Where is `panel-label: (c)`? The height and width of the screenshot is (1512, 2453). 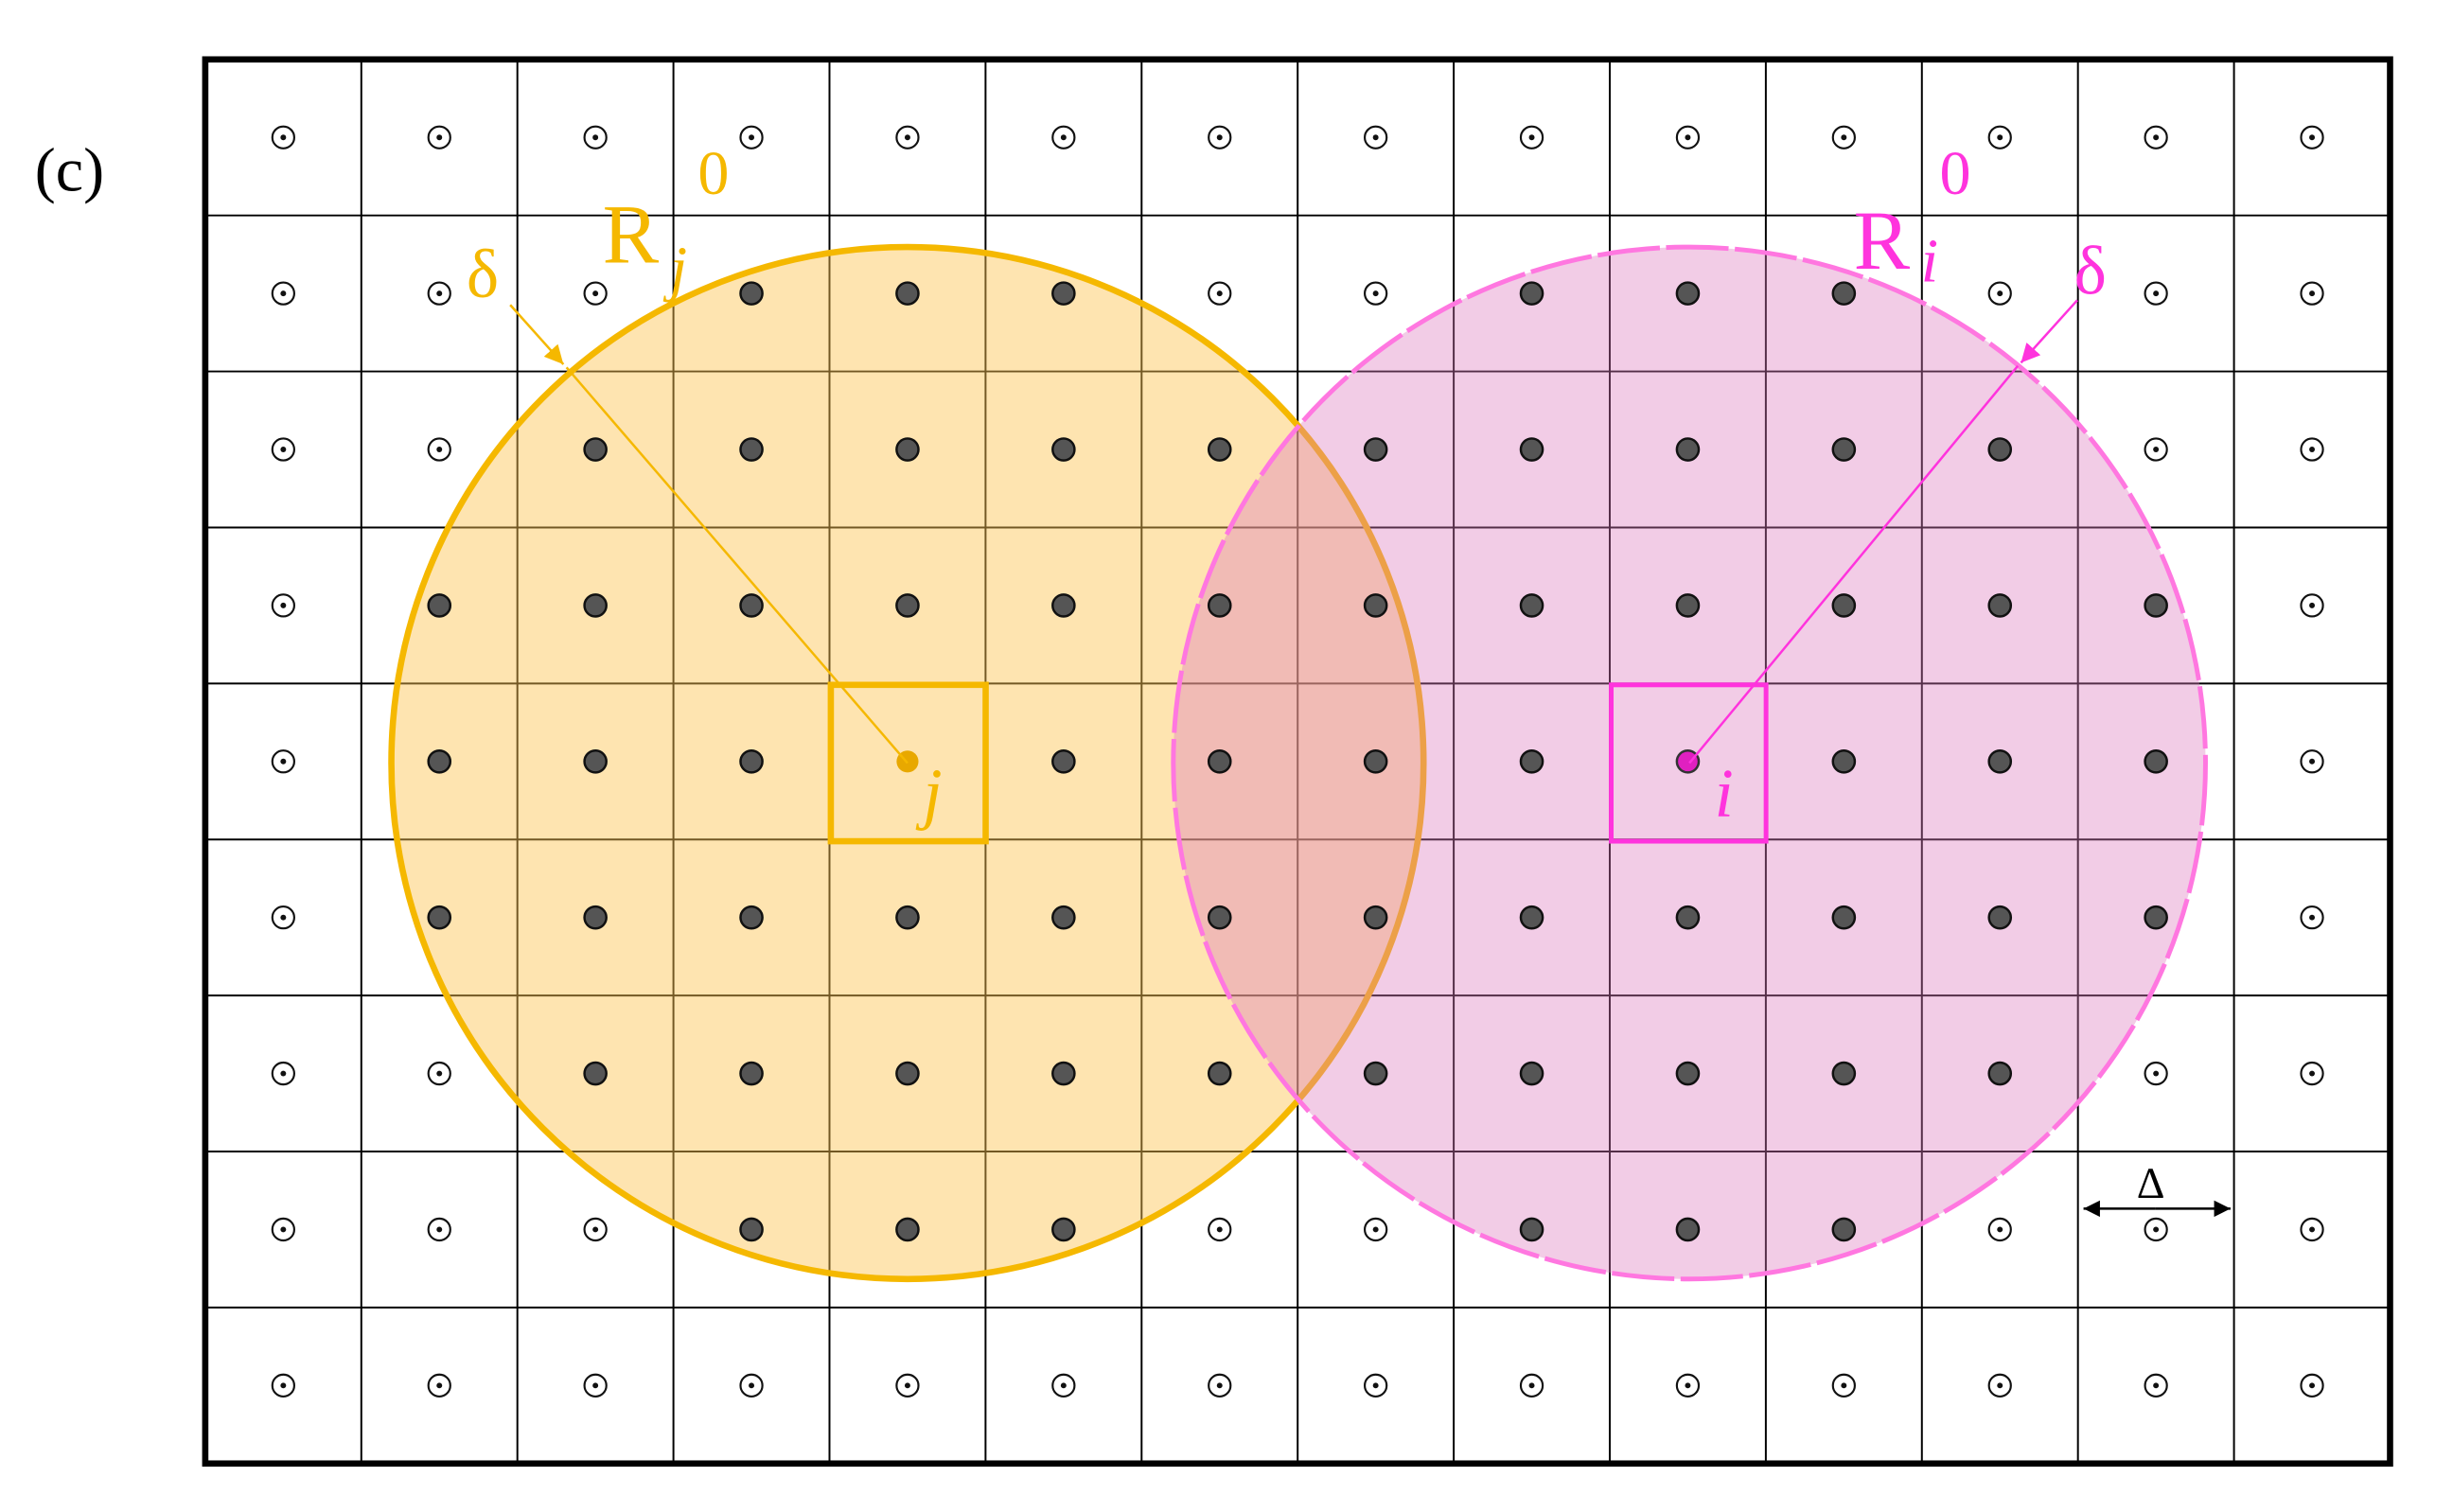
panel-label: (c) is located at coordinates (70, 170).